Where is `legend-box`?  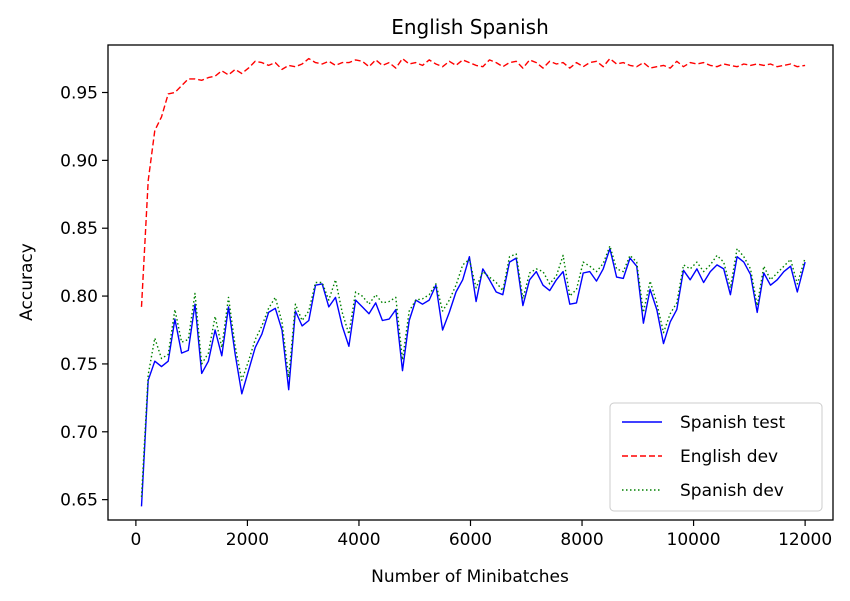 legend-box is located at coordinates (716, 457).